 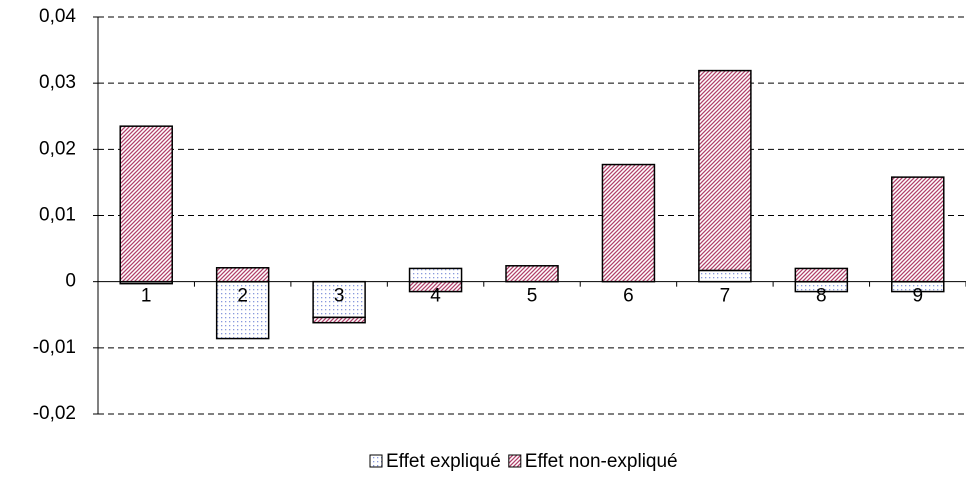 What do you see at coordinates (242, 296) in the screenshot?
I see `x-tick-label: 2` at bounding box center [242, 296].